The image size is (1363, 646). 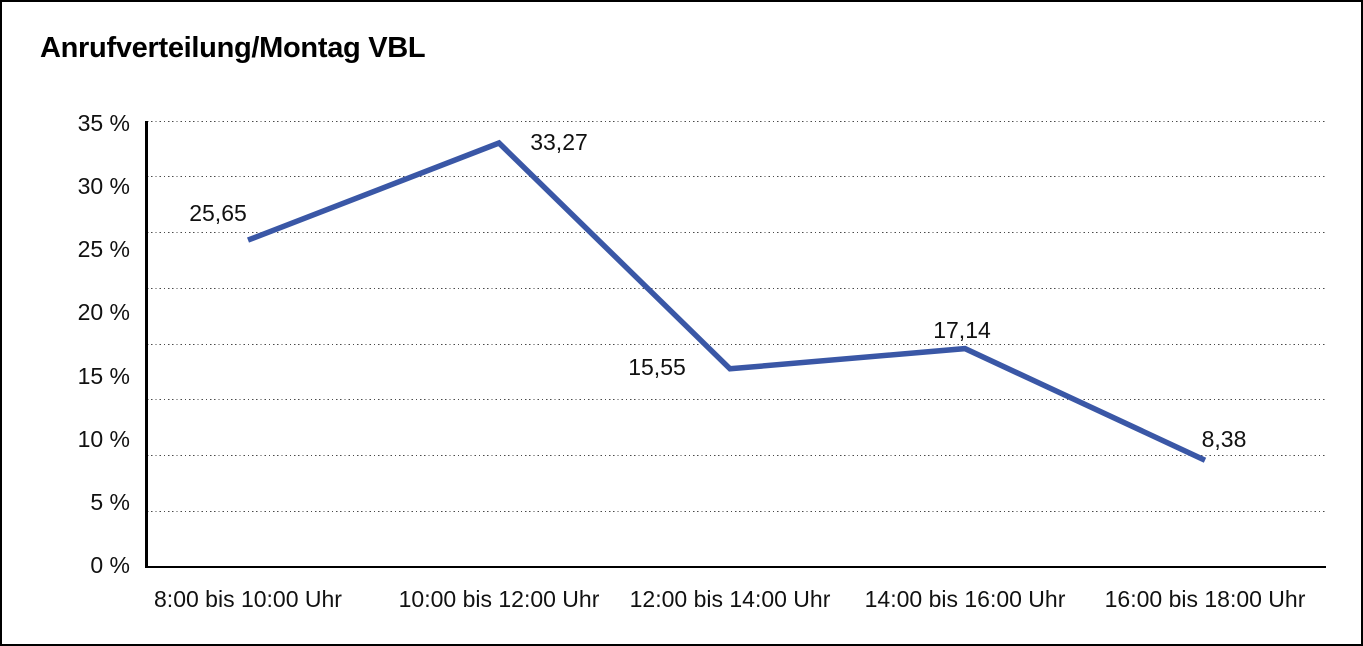 I want to click on y-tick-label: 20 %, so click(x=103, y=312).